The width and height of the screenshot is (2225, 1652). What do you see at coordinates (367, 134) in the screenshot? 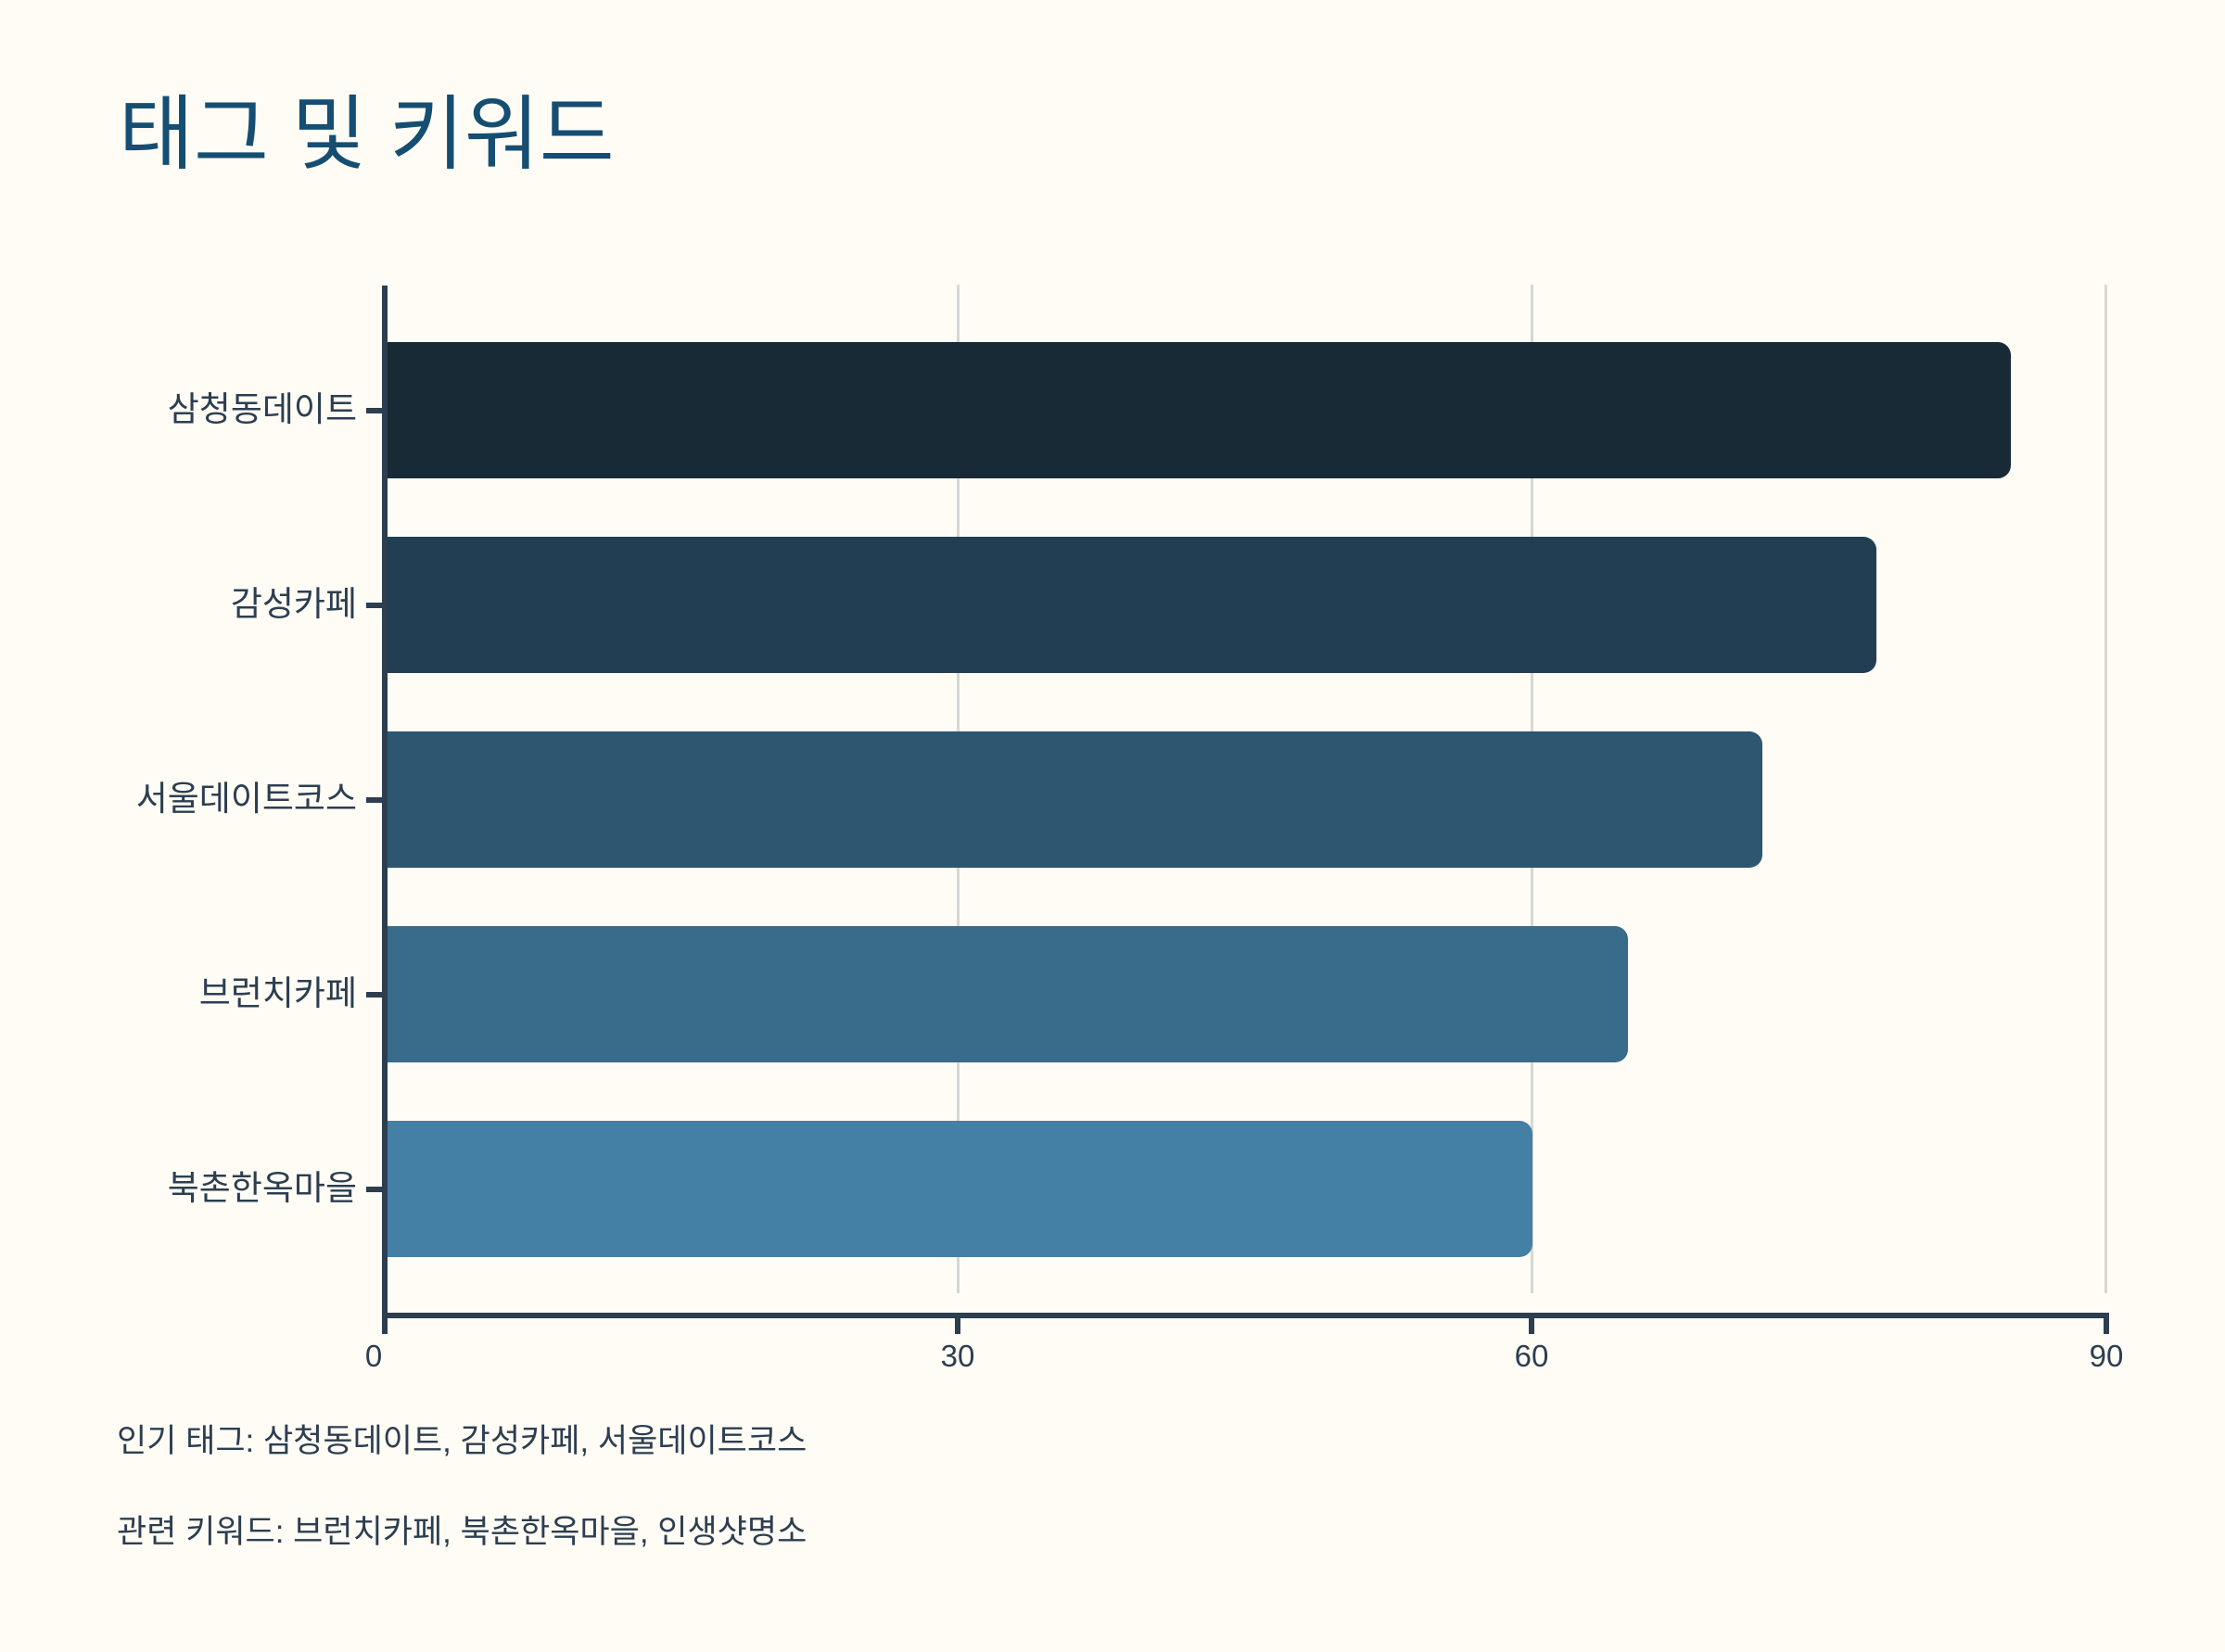
I see `page-title: 태그 및 키워드` at bounding box center [367, 134].